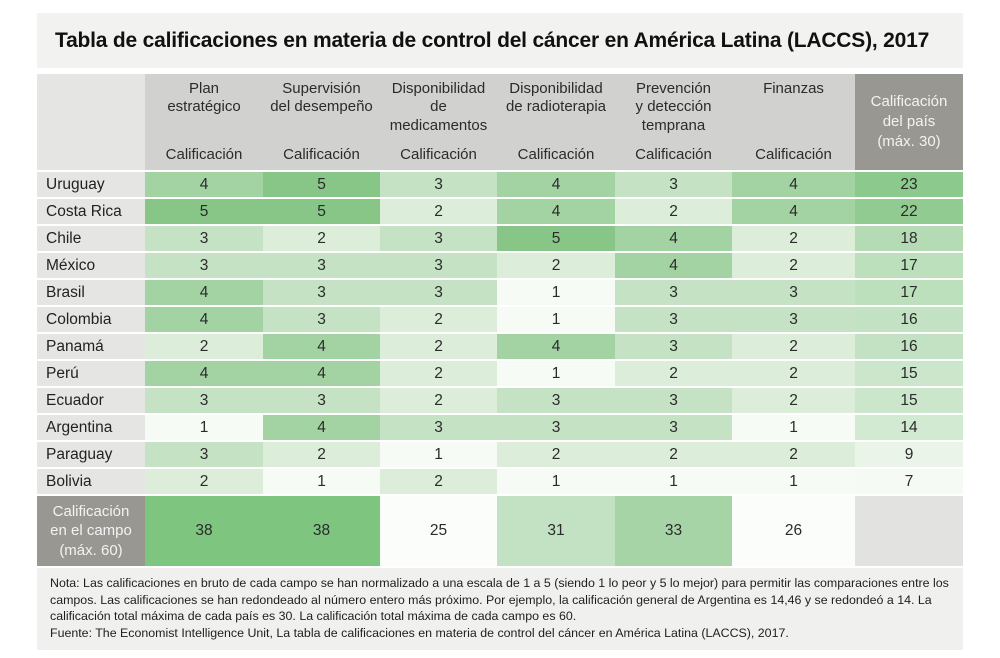 The image size is (1000, 658). I want to click on row-label: Colombia, so click(91, 319).